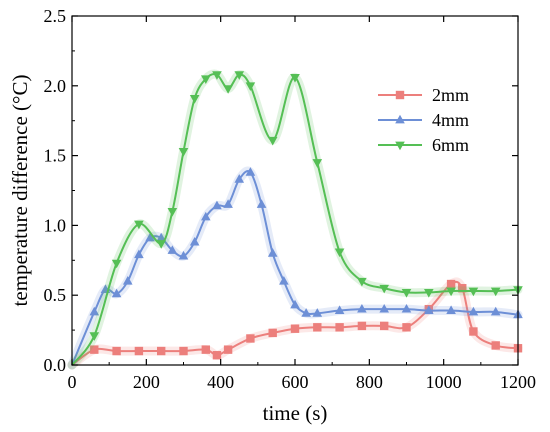 This screenshot has width=550, height=432. Describe the element at coordinates (55, 16) in the screenshot. I see `y-tick-label: 2.5` at that location.